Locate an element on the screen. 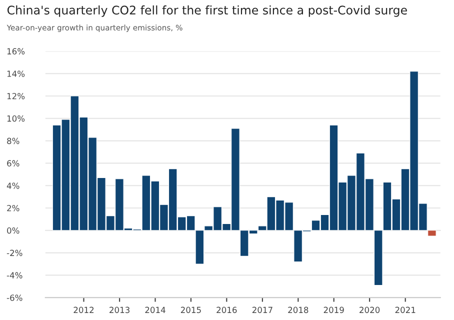  x-tick-label: 2021 is located at coordinates (405, 310).